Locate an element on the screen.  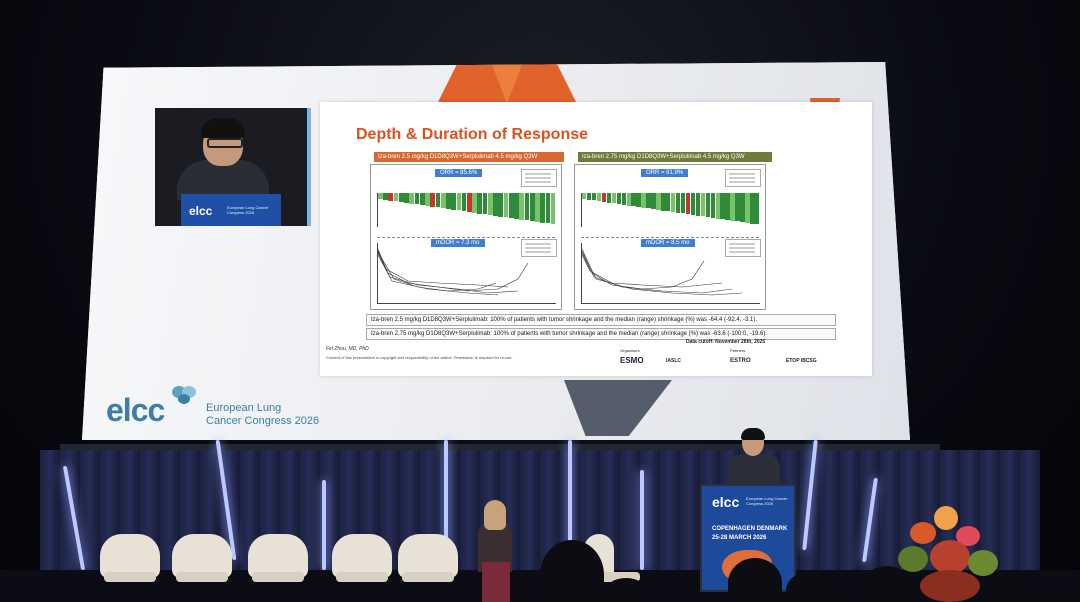
speaker-video-inset: elcc European Lung Cancer Congress 2026 is located at coordinates (233, 167).